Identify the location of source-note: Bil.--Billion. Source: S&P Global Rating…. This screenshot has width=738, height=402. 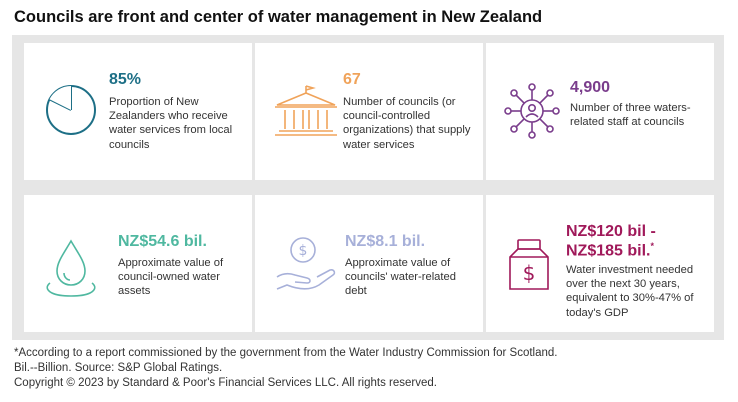
(118, 367).